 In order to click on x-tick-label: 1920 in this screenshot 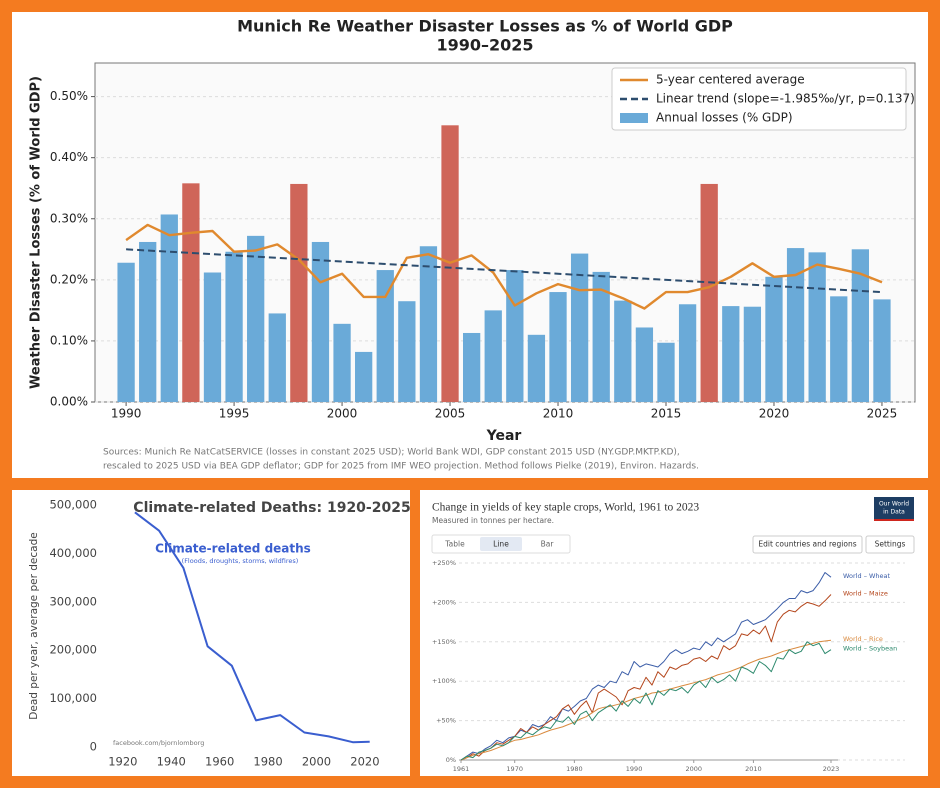, I will do `click(122, 762)`.